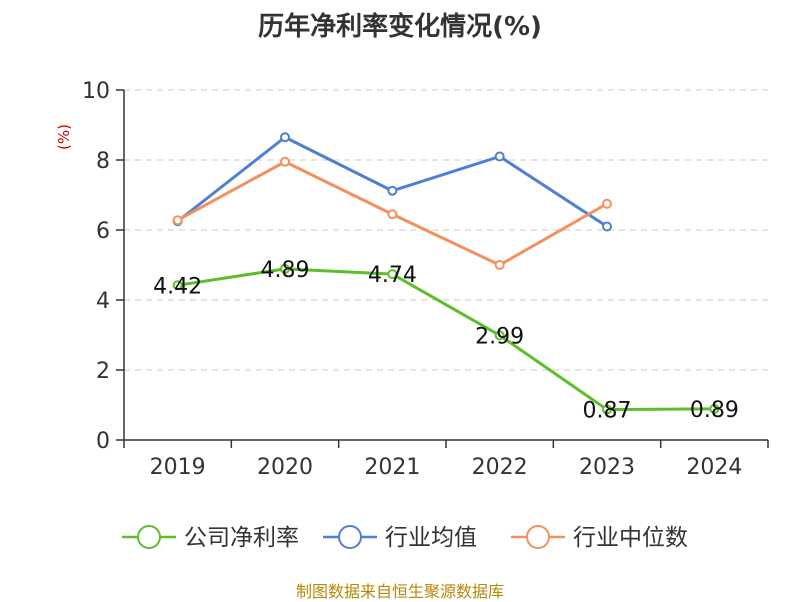 Image resolution: width=800 pixels, height=602 pixels. What do you see at coordinates (400, 27) in the screenshot?
I see `chart-title: 历年净利率变化情况(%)` at bounding box center [400, 27].